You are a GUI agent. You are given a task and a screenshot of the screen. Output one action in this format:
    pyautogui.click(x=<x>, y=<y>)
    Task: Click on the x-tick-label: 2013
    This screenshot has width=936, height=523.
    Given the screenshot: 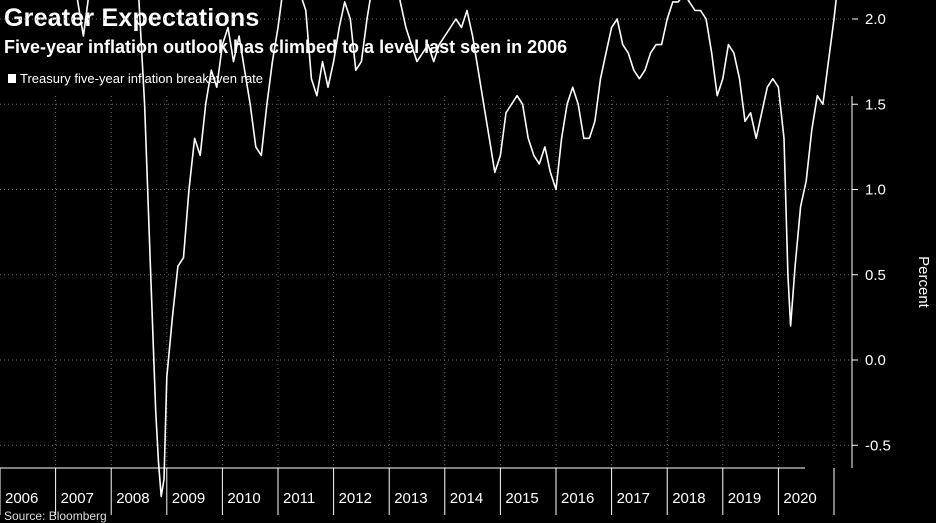 What is the action you would take?
    pyautogui.click(x=410, y=498)
    